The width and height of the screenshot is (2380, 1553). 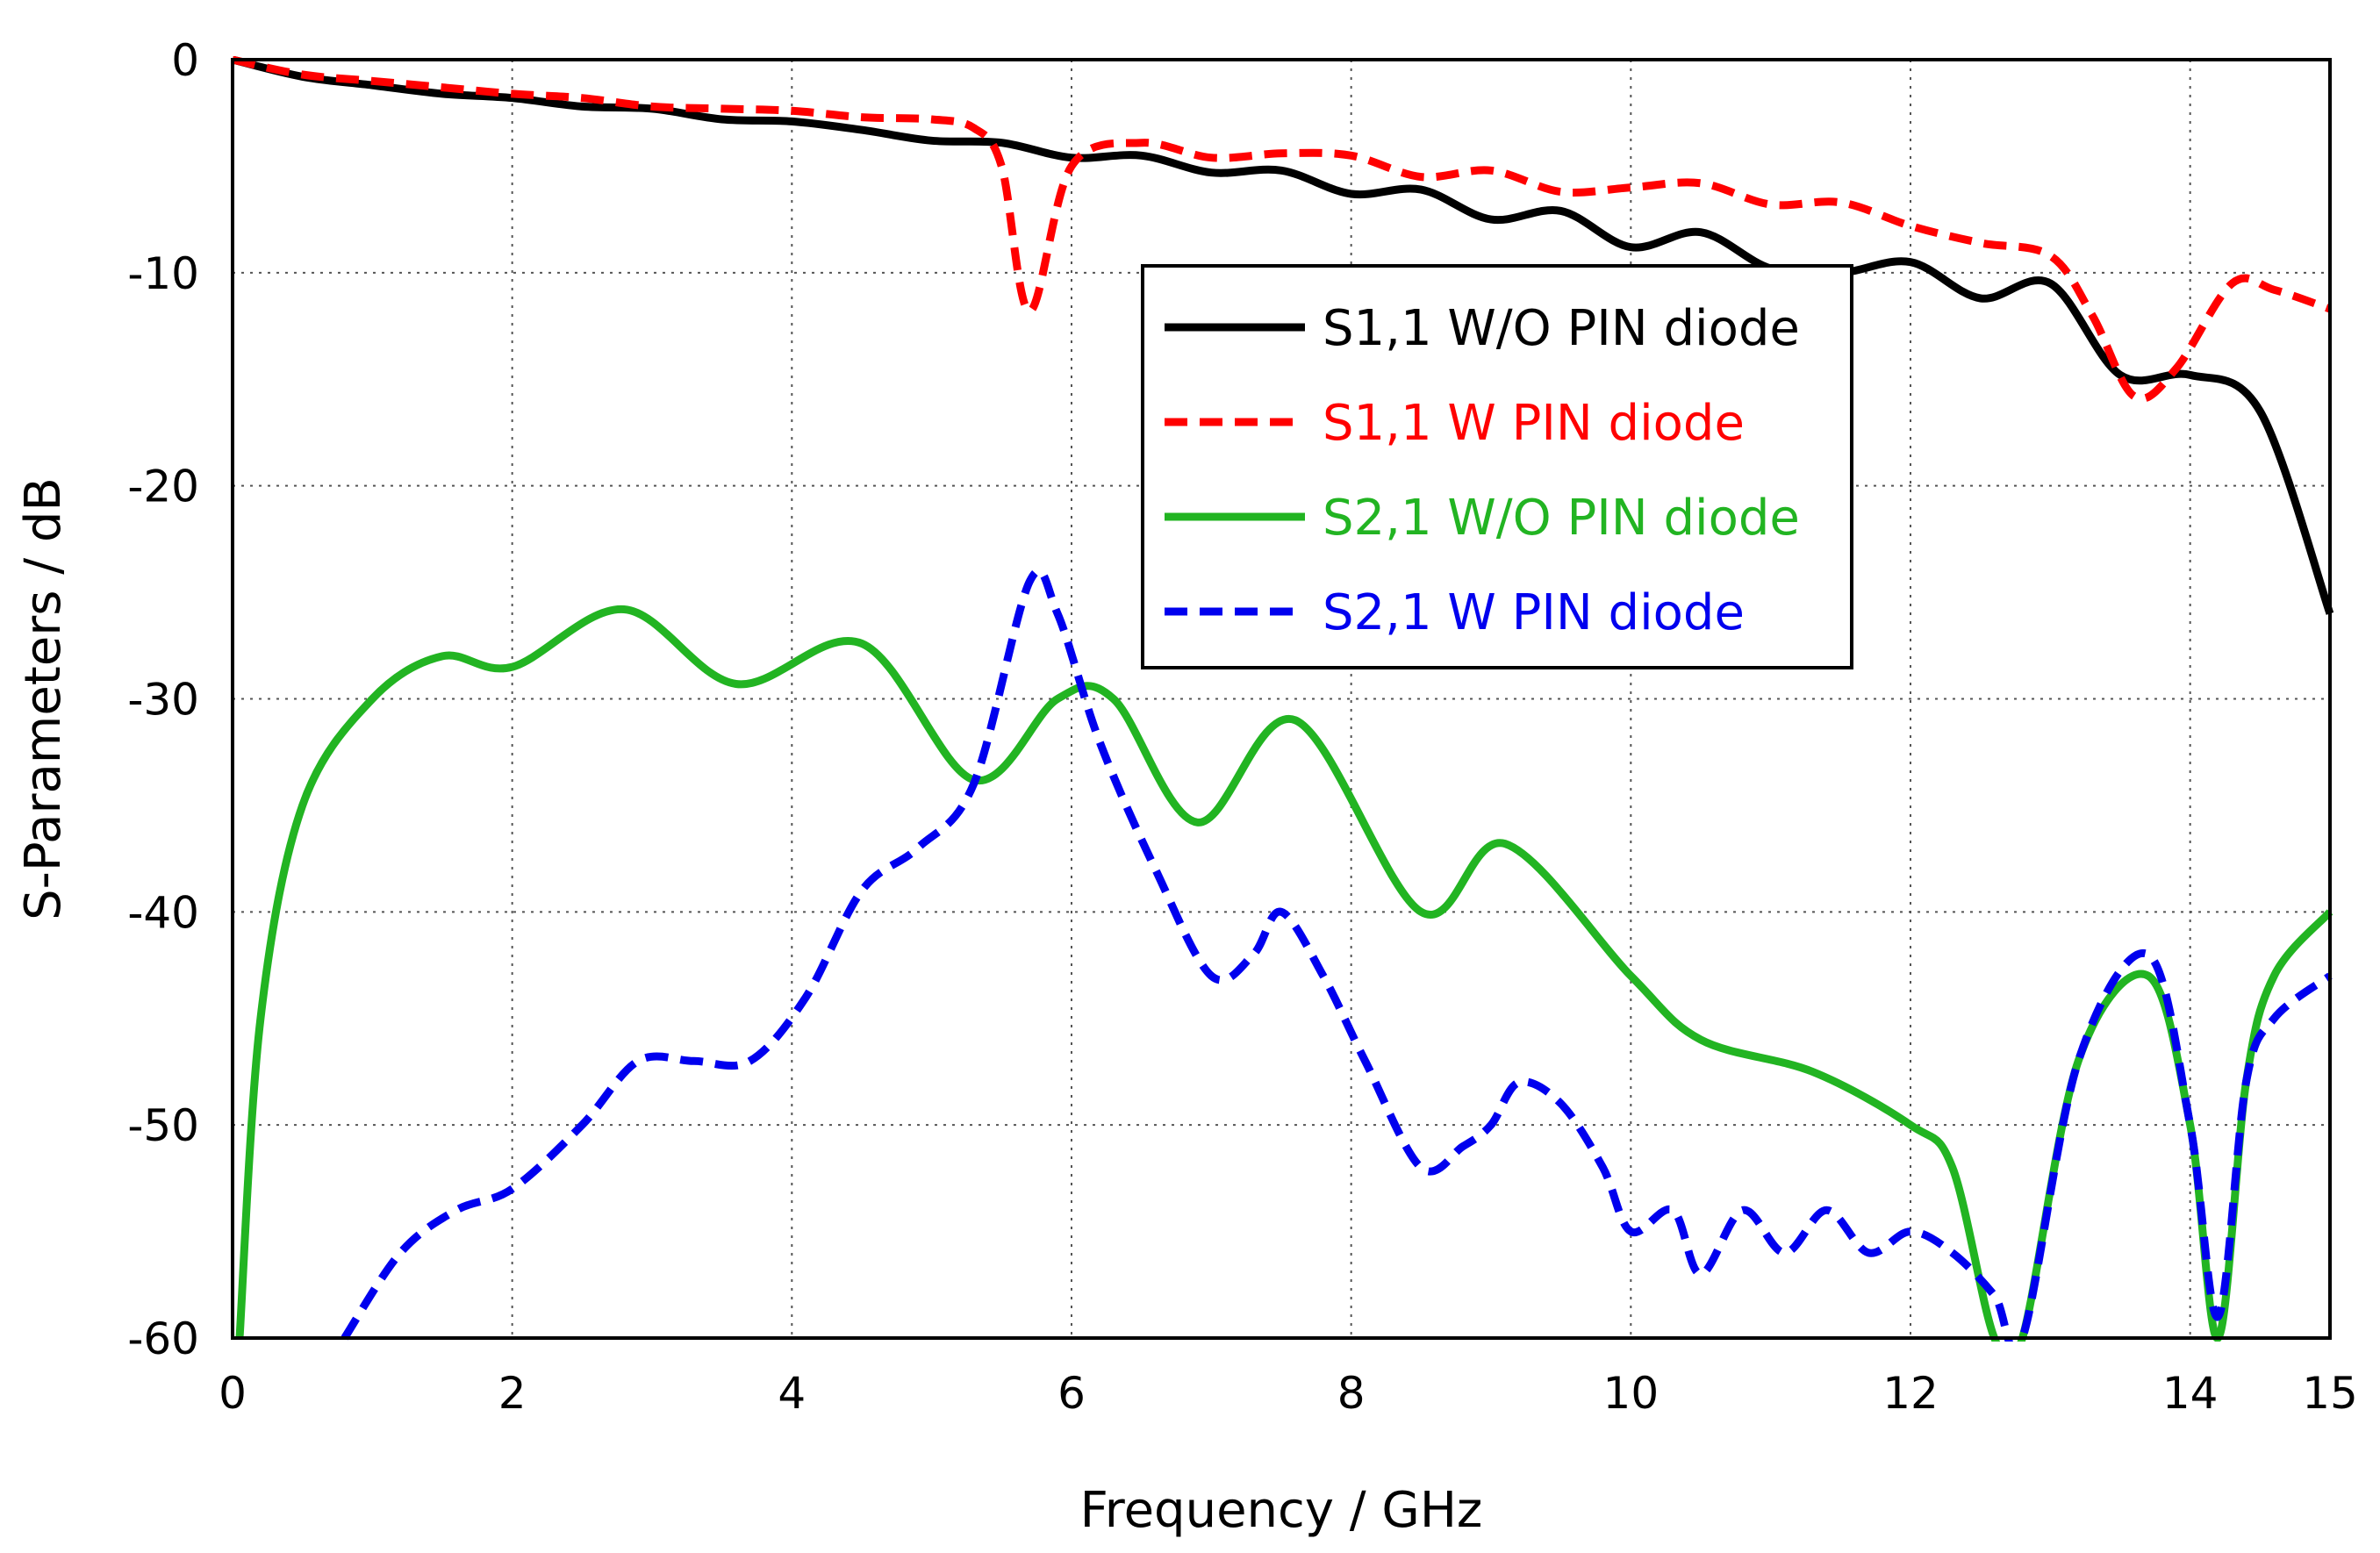 What do you see at coordinates (1534, 612) in the screenshot?
I see `legend-label-s21-with-pin: S2,1 W PIN diode` at bounding box center [1534, 612].